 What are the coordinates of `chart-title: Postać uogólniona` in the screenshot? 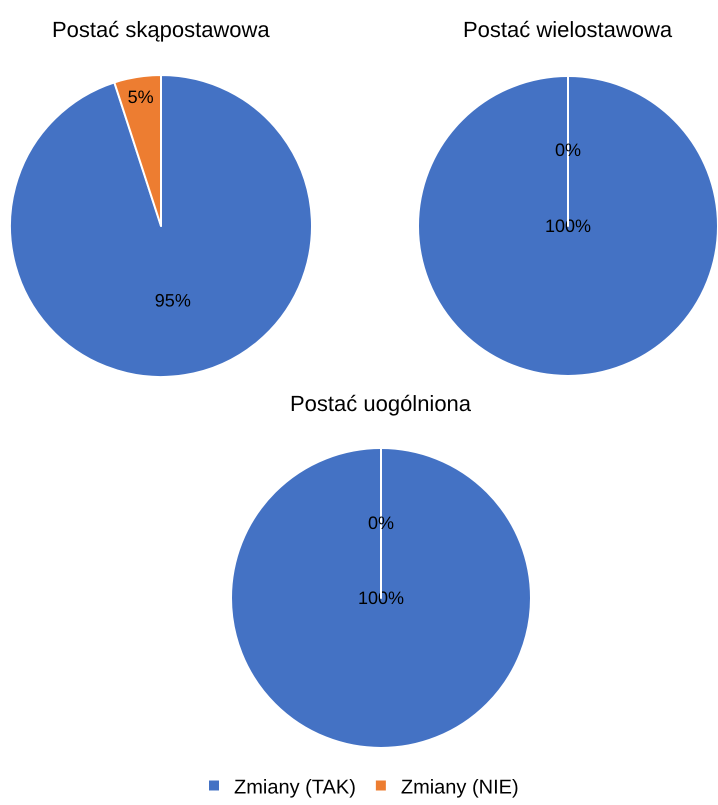 It's located at (381, 403).